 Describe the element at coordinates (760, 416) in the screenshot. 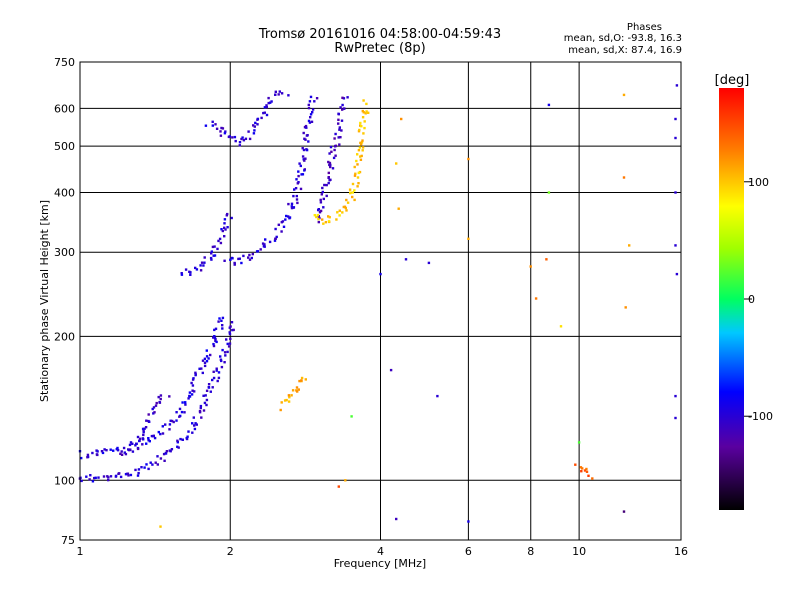

I see `colorbar-tick-label: -100` at that location.